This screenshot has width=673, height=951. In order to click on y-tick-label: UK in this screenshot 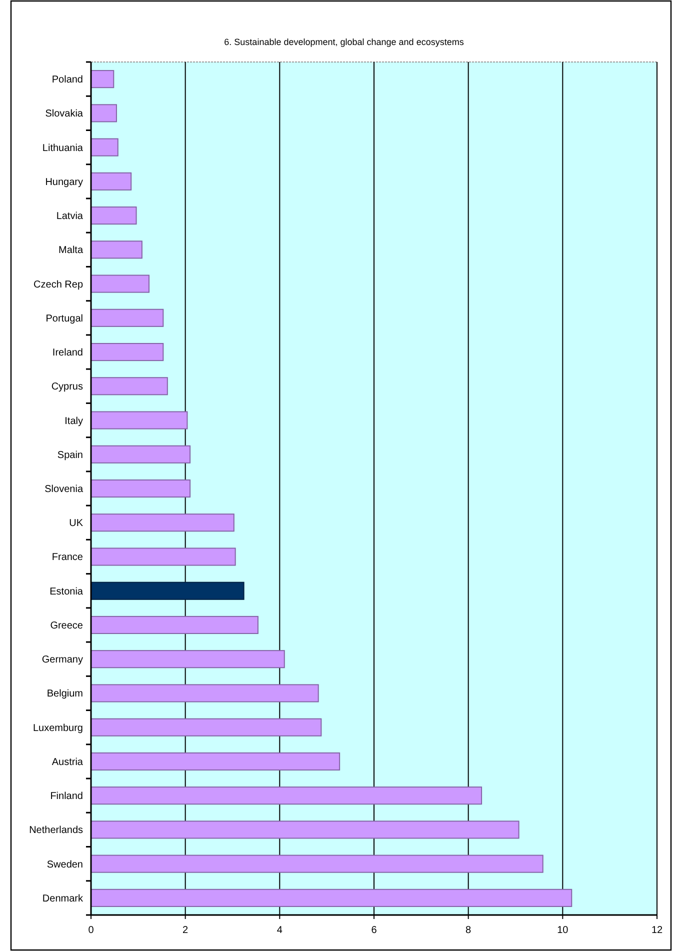, I will do `click(76, 524)`.